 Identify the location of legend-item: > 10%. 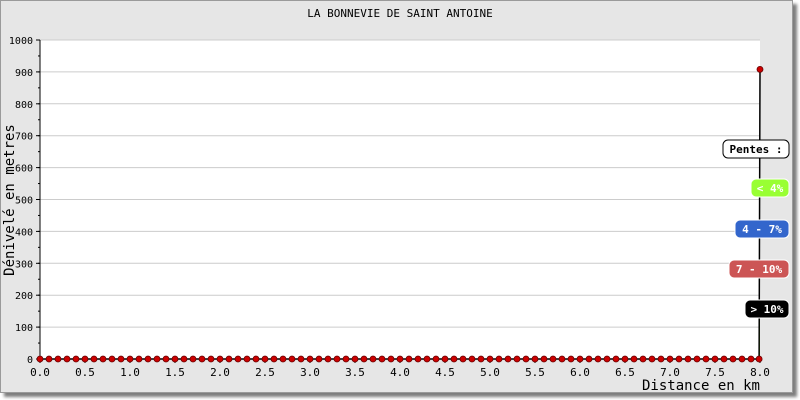
(767, 309).